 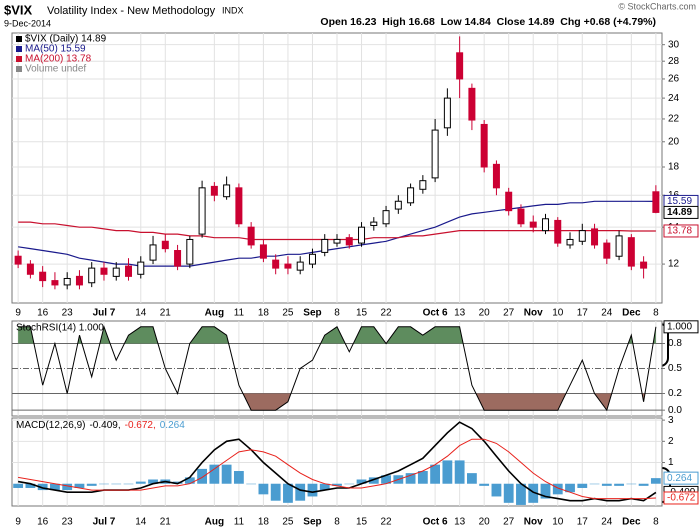 What do you see at coordinates (675, 343) in the screenshot?
I see `y-tick-label: 0.8` at bounding box center [675, 343].